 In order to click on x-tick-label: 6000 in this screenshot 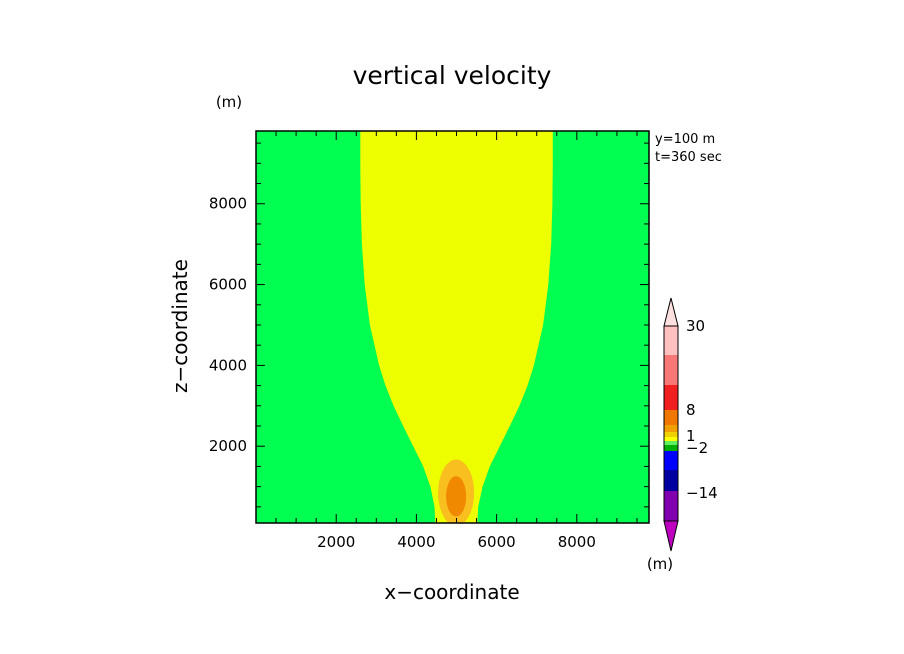, I will do `click(497, 542)`.